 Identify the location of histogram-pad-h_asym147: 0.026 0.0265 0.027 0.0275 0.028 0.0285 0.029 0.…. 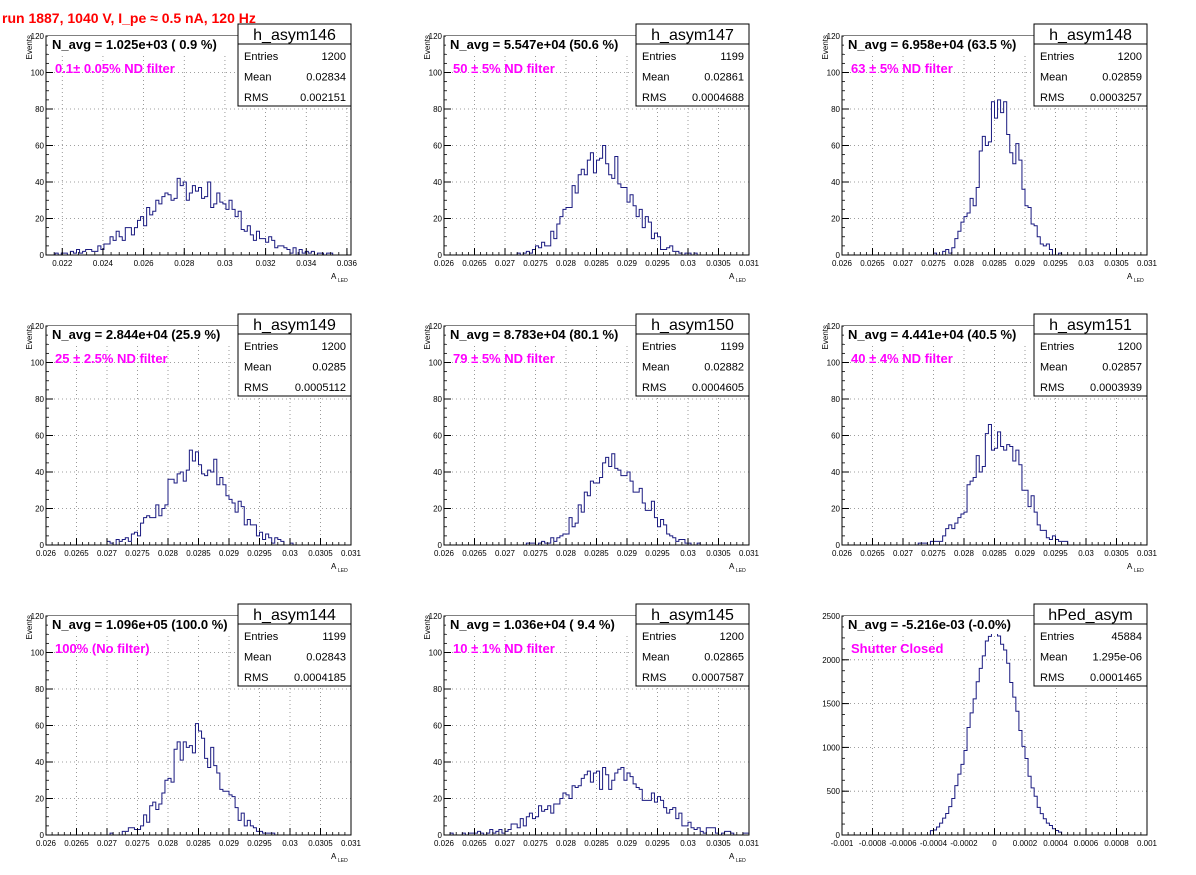
(597, 145).